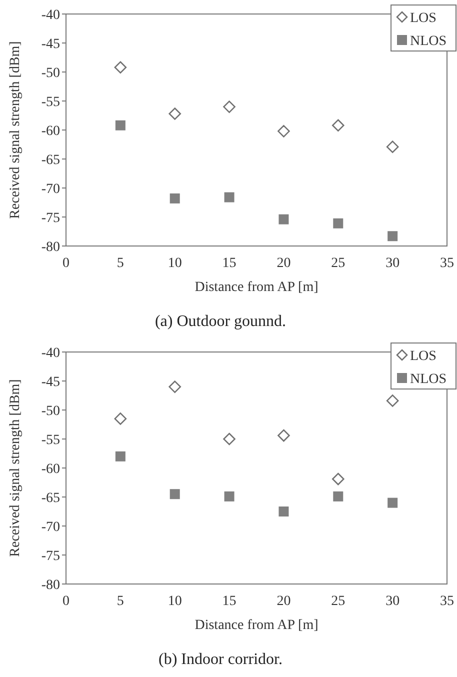 This screenshot has width=457, height=677. Describe the element at coordinates (220, 659) in the screenshot. I see `text: (b) Indoor corridor.` at that location.